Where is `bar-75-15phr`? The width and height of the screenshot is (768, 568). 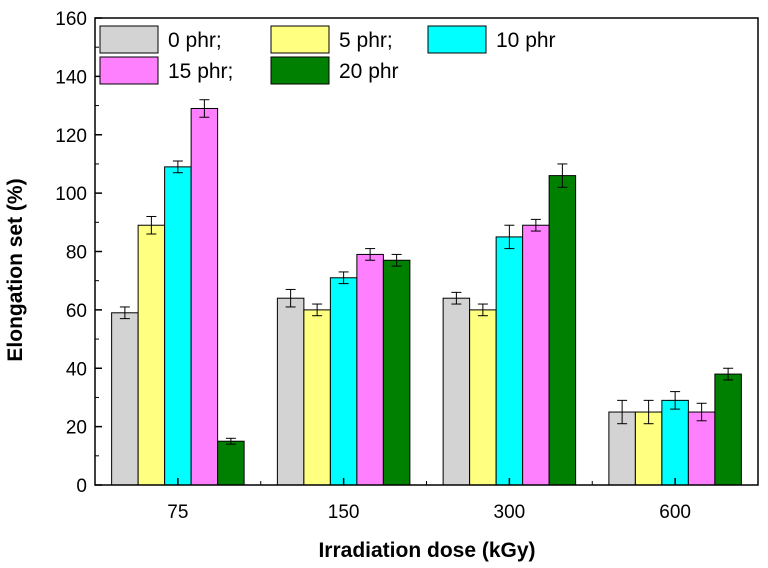 bar-75-15phr is located at coordinates (204, 296).